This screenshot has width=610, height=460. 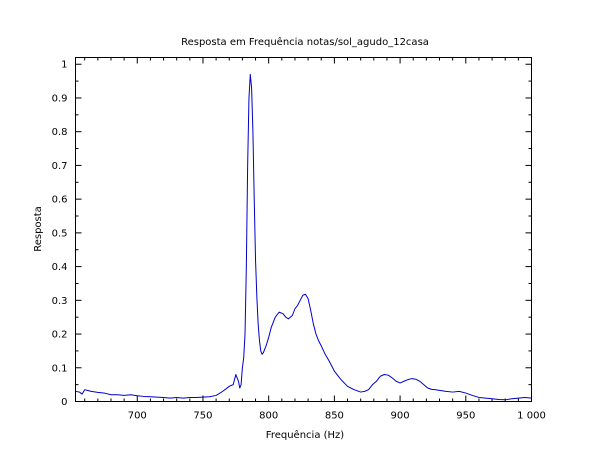 What do you see at coordinates (60, 166) in the screenshot?
I see `y-tick-label: 0.7` at bounding box center [60, 166].